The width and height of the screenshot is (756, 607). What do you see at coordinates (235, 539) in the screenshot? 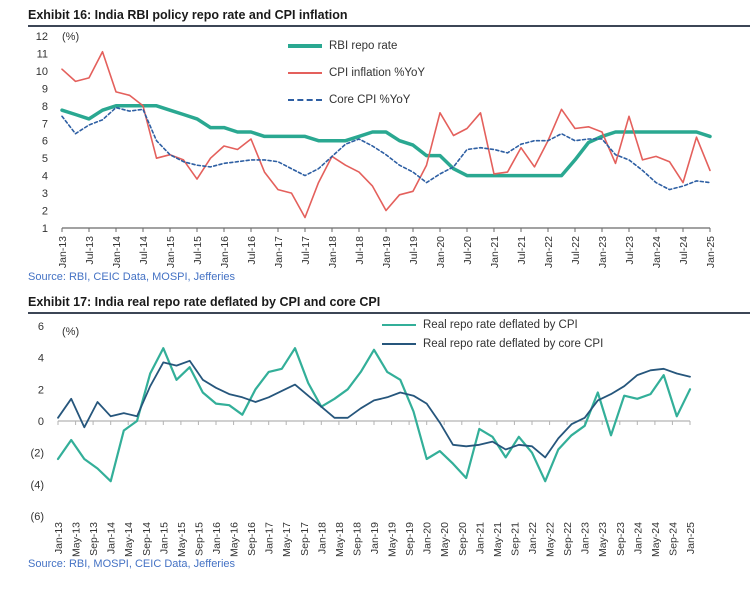
I see `x-tick-label: May-16` at bounding box center [235, 539].